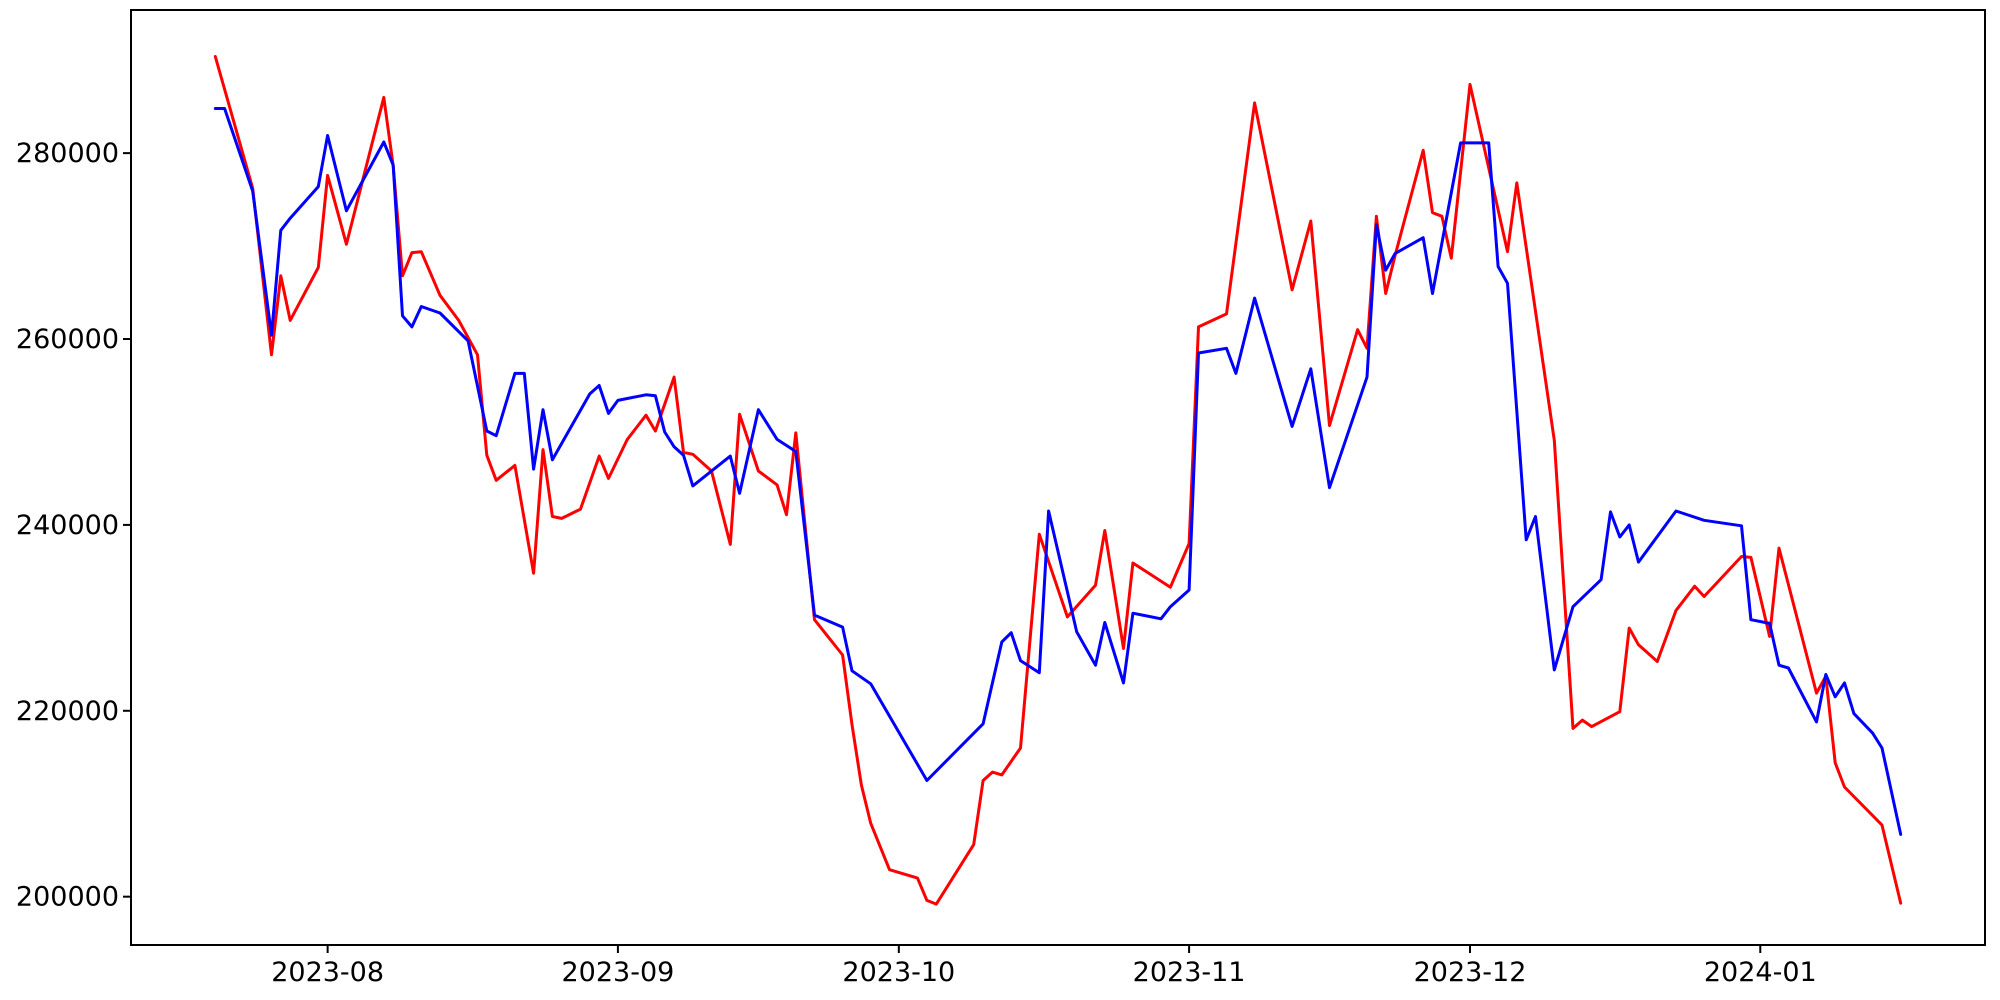 The image size is (2000, 1000). Describe the element at coordinates (1189, 972) in the screenshot. I see `x-tick-label: 2023-11` at that location.